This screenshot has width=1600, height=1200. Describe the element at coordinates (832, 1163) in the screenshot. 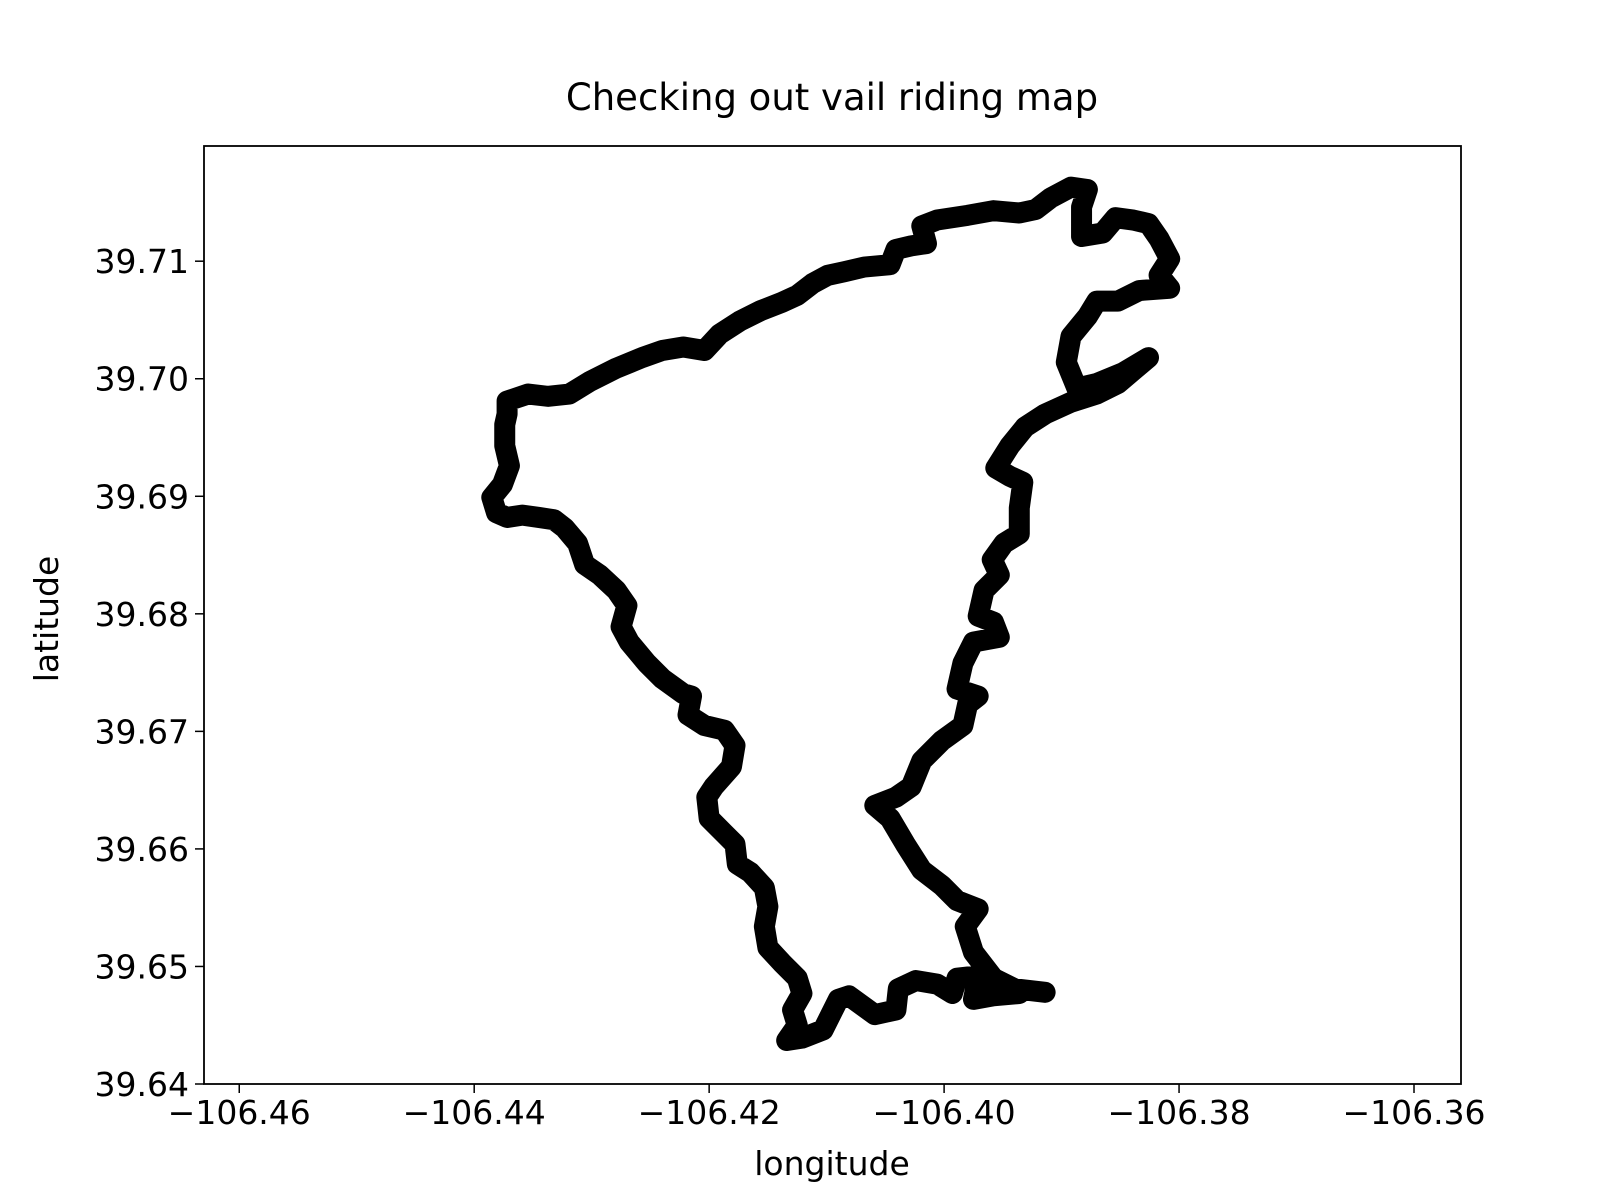

I see `x-axis-label: longitude` at that location.